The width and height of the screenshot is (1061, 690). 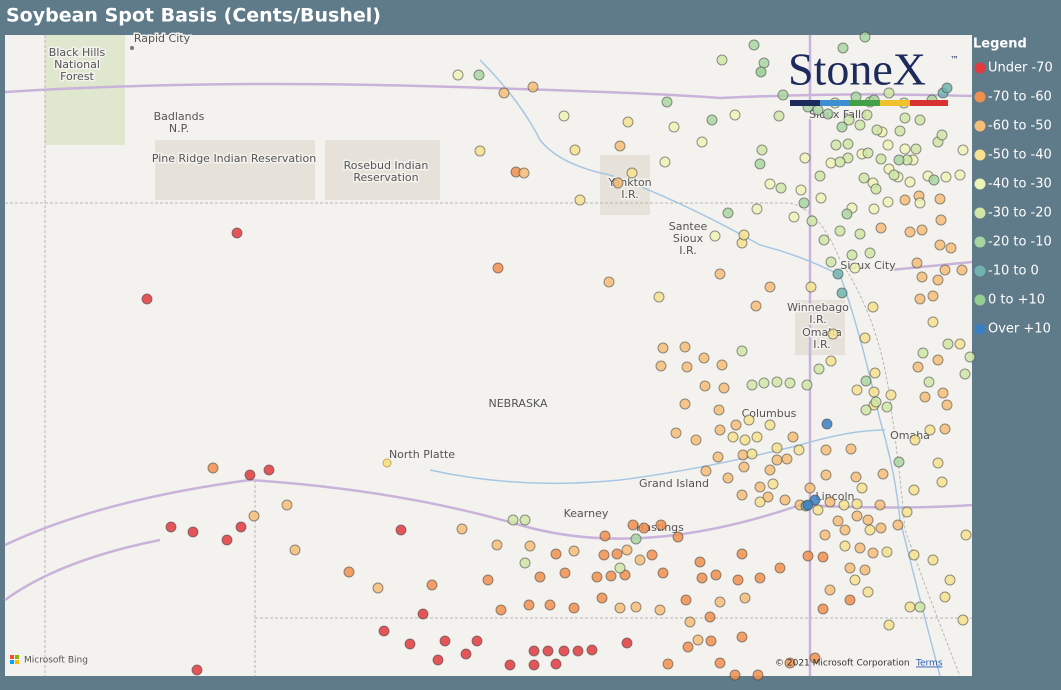 I want to click on terms-link: Terms, so click(x=929, y=664).